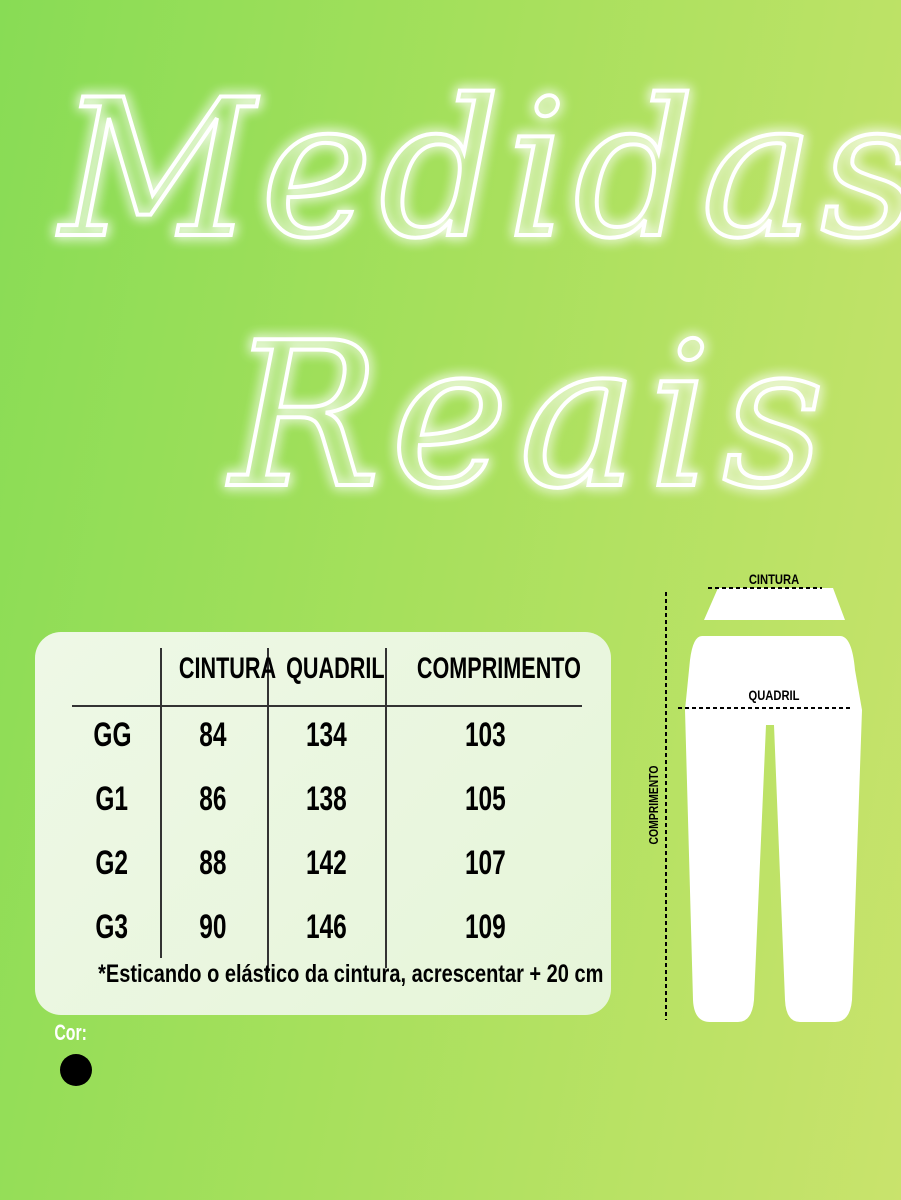 Image resolution: width=901 pixels, height=1200 pixels. What do you see at coordinates (326, 863) in the screenshot?
I see `cell-quadril: 142` at bounding box center [326, 863].